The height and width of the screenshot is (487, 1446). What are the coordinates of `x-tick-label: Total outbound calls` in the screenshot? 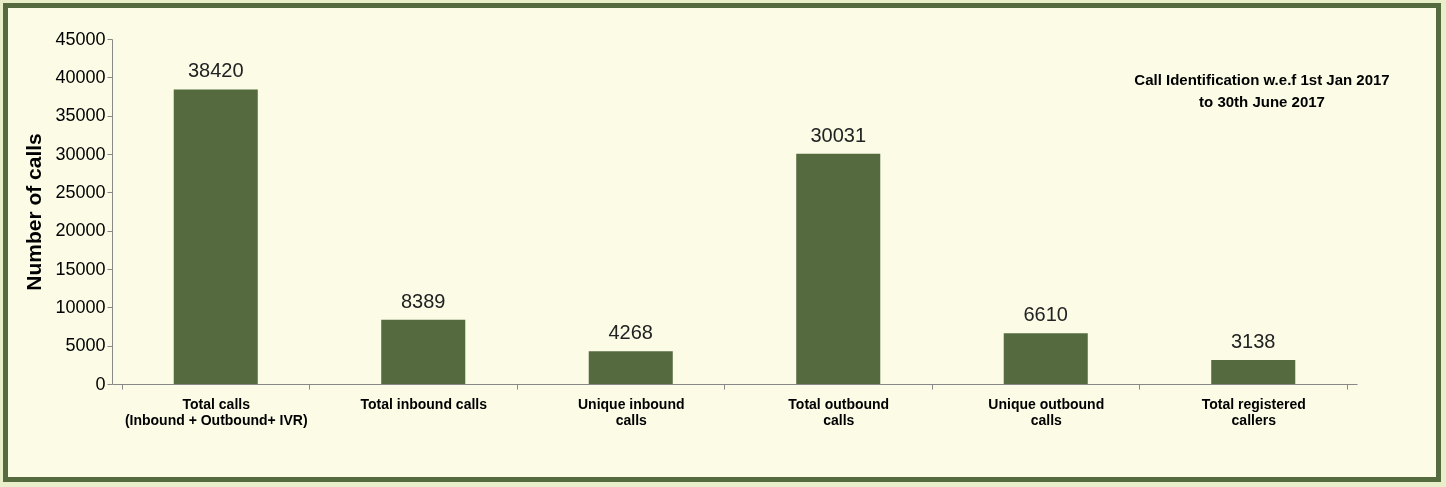 It's located at (839, 411).